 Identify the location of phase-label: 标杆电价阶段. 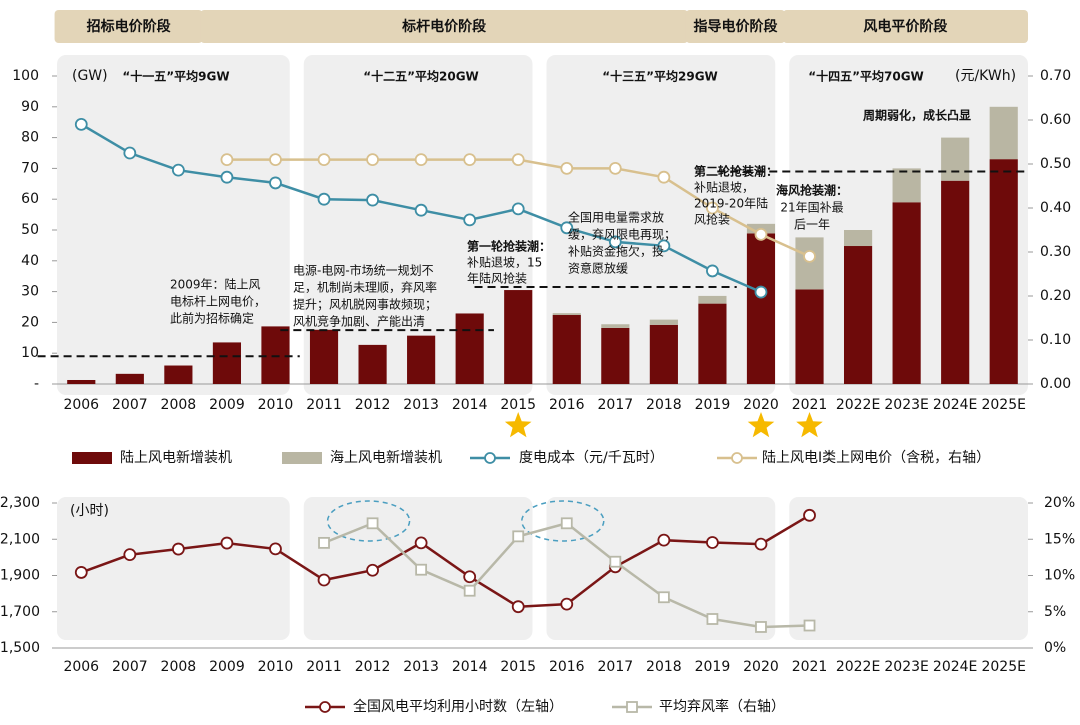
(443, 26).